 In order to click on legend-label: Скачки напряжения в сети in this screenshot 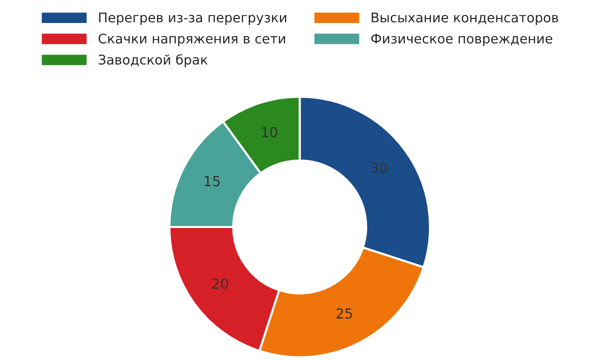, I will do `click(192, 40)`.